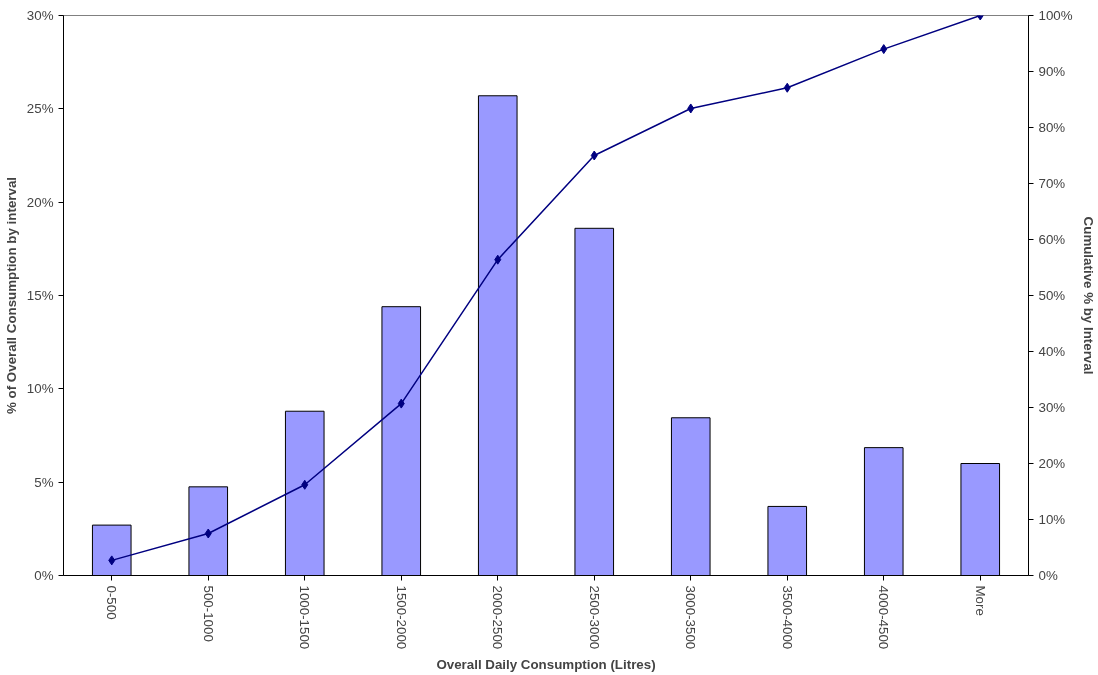 The image size is (1098, 675). What do you see at coordinates (691, 617) in the screenshot?
I see `x-tick-label: 3000-3500` at bounding box center [691, 617].